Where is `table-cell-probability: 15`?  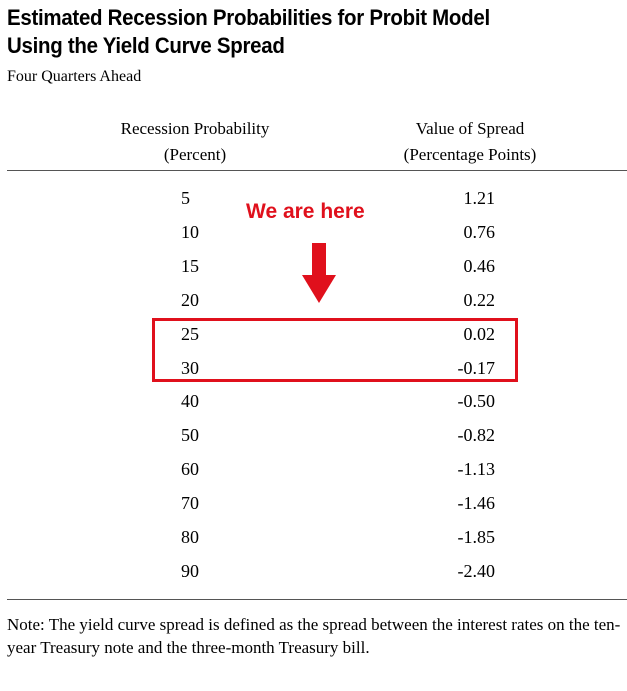 table-cell-probability: 15 is located at coordinates (190, 266).